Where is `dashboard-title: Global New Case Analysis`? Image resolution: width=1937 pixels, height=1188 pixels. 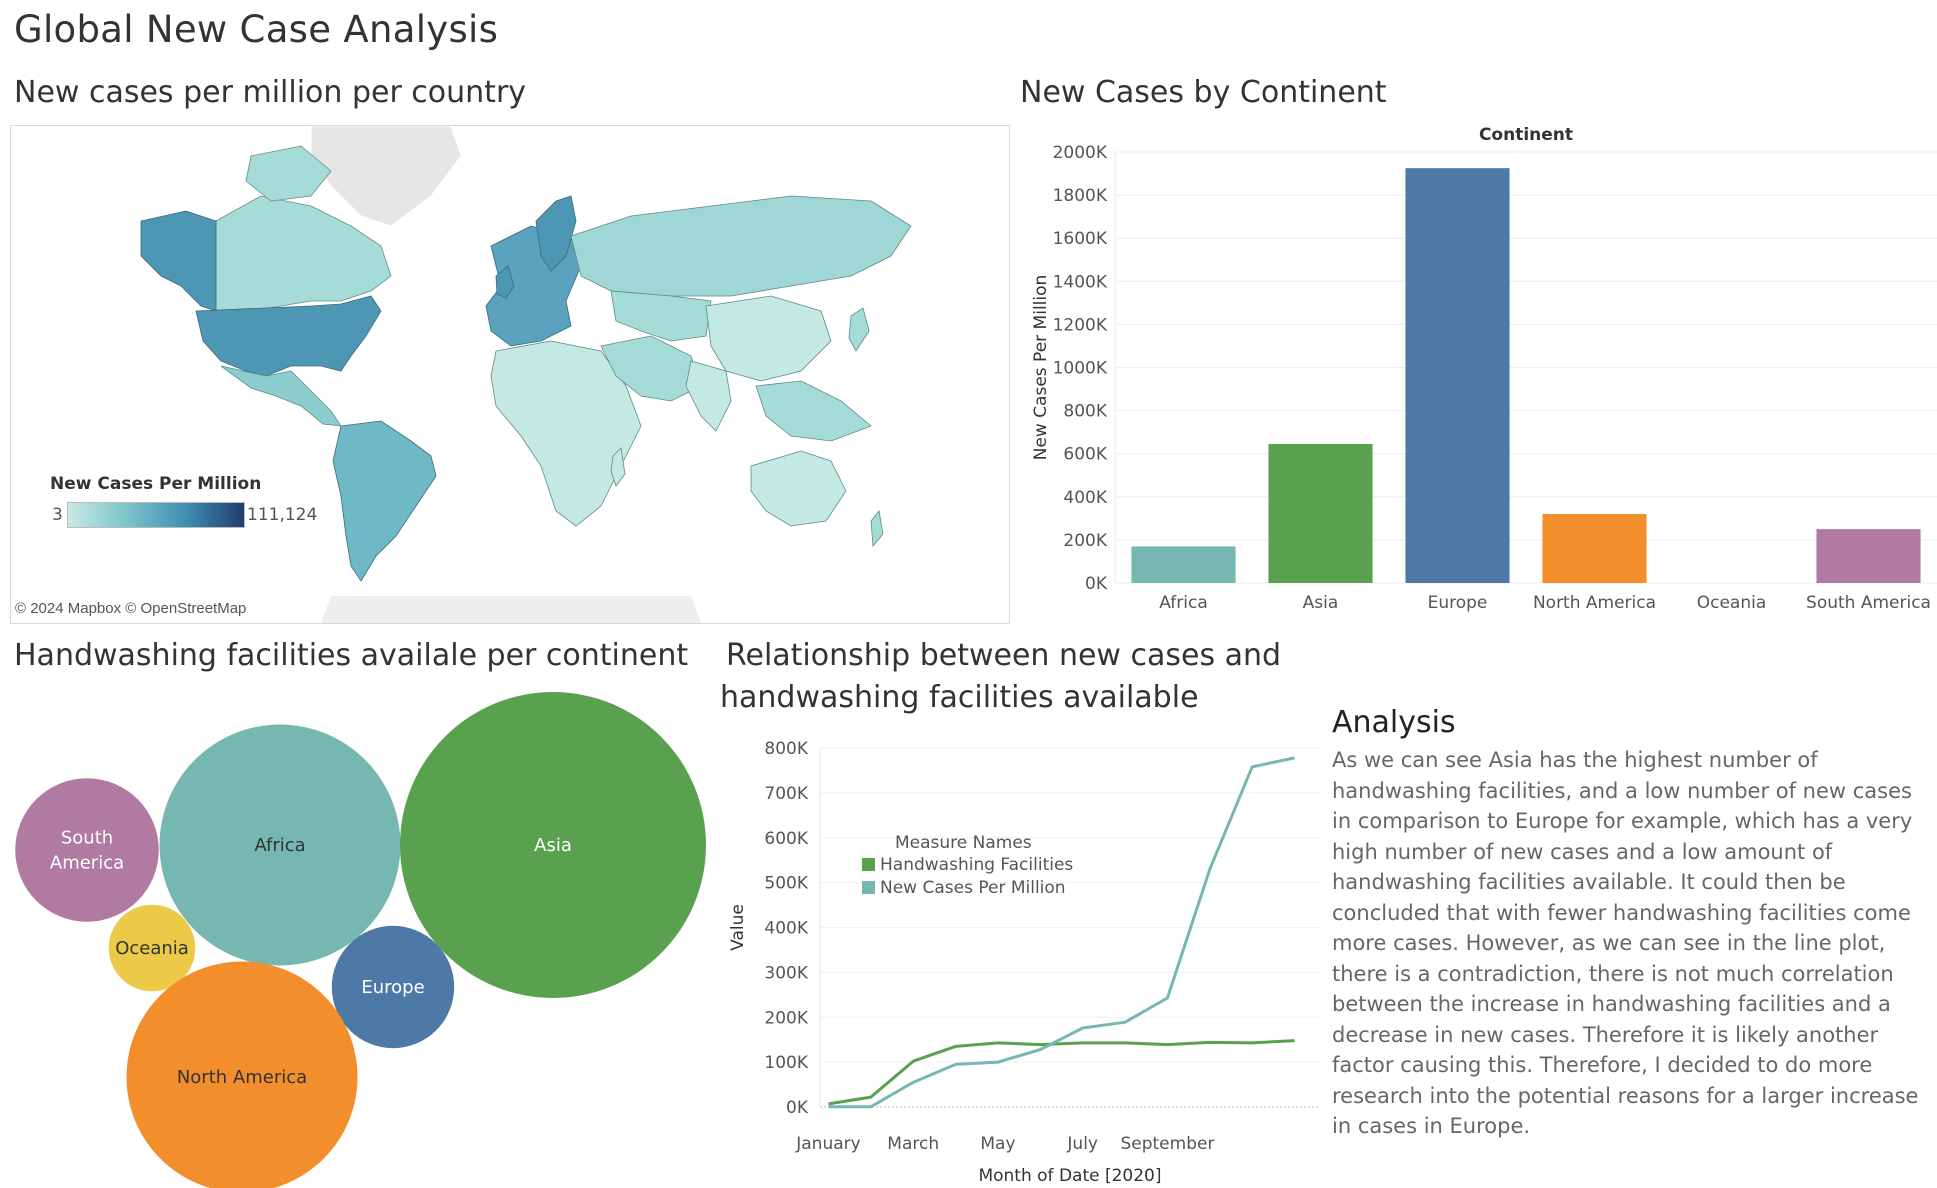 dashboard-title: Global New Case Analysis is located at coordinates (256, 29).